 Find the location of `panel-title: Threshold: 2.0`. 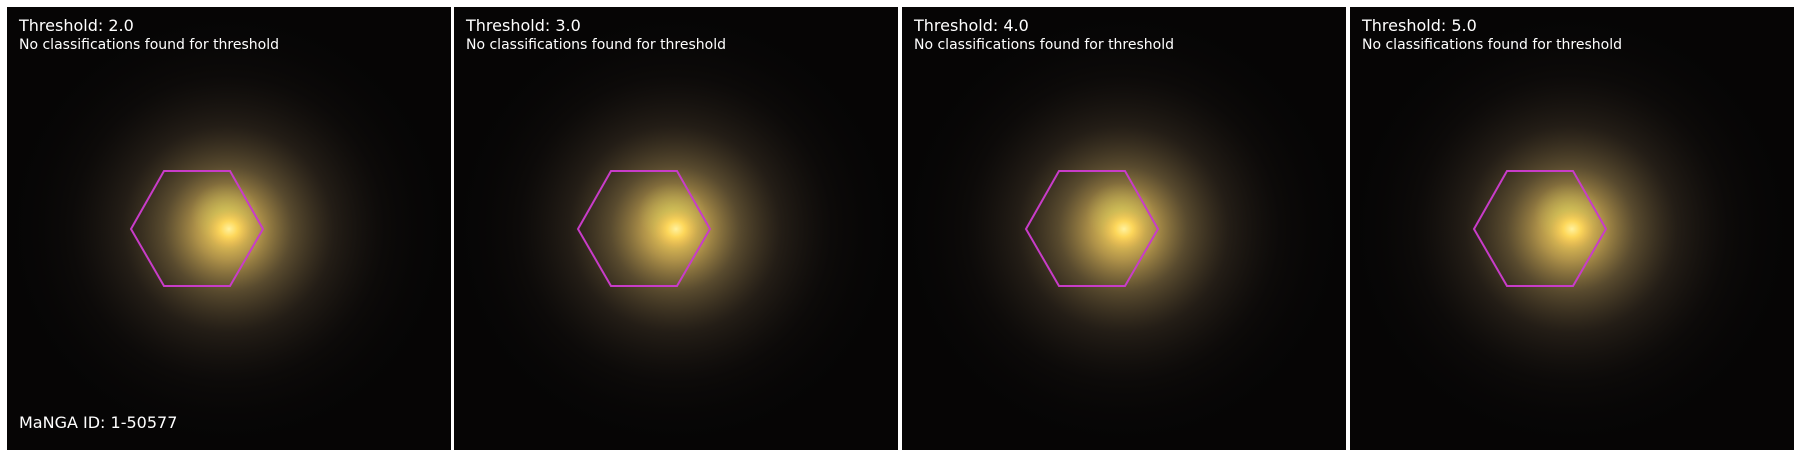

panel-title: Threshold: 2.0 is located at coordinates (76, 25).